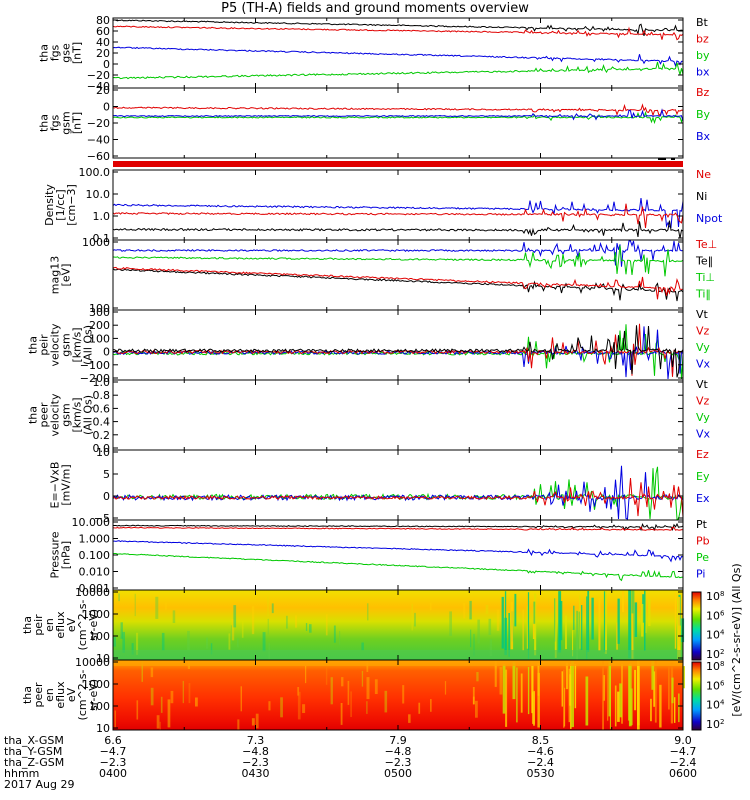 The image size is (750, 800). What do you see at coordinates (99, 706) in the screenshot?
I see `ytick-label: 100` at bounding box center [99, 706].